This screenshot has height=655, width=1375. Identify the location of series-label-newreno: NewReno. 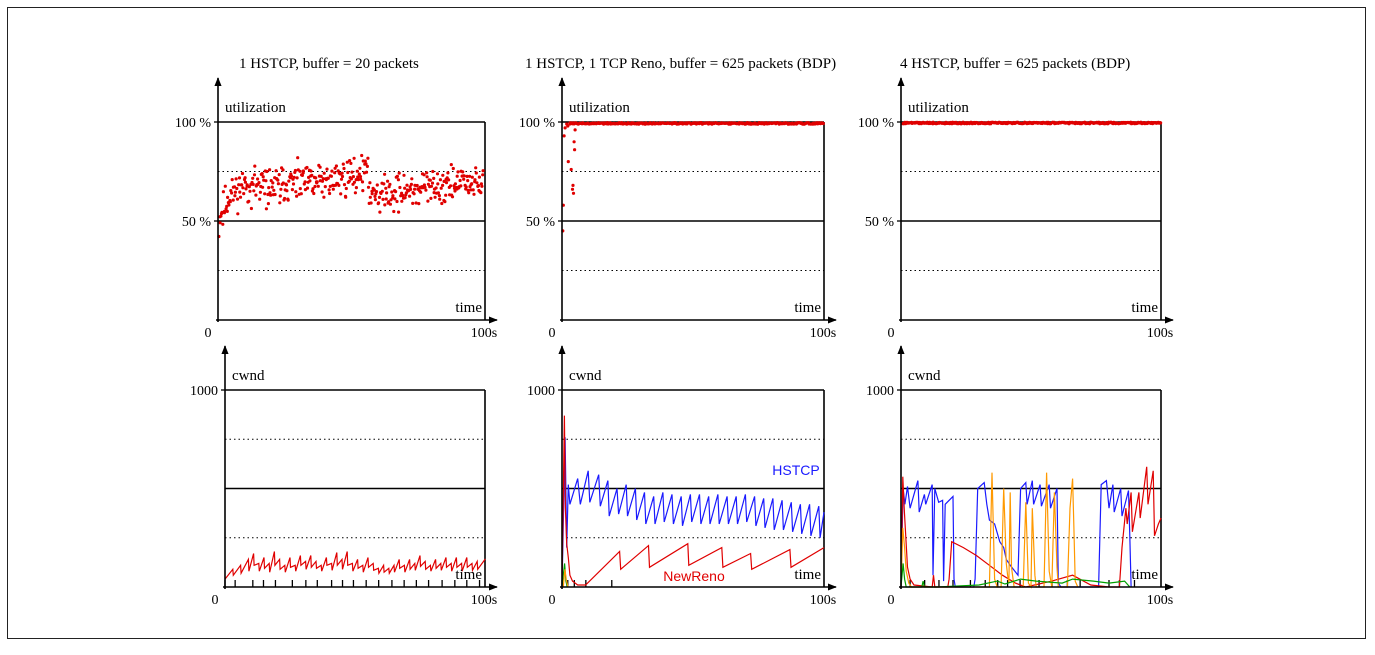
(694, 576).